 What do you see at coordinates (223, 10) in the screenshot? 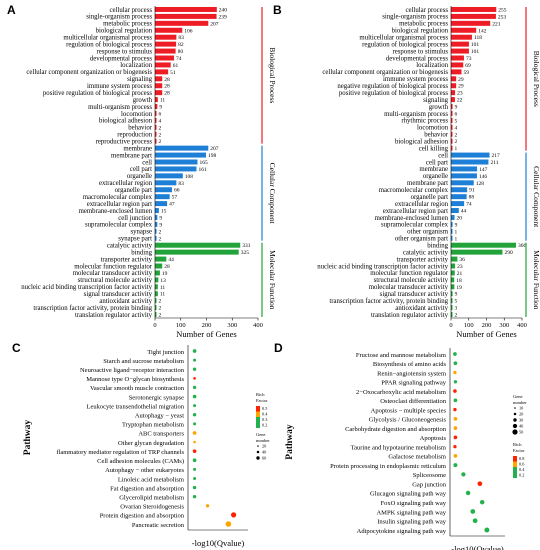
I see `bar-value-label: 240` at bounding box center [223, 10].